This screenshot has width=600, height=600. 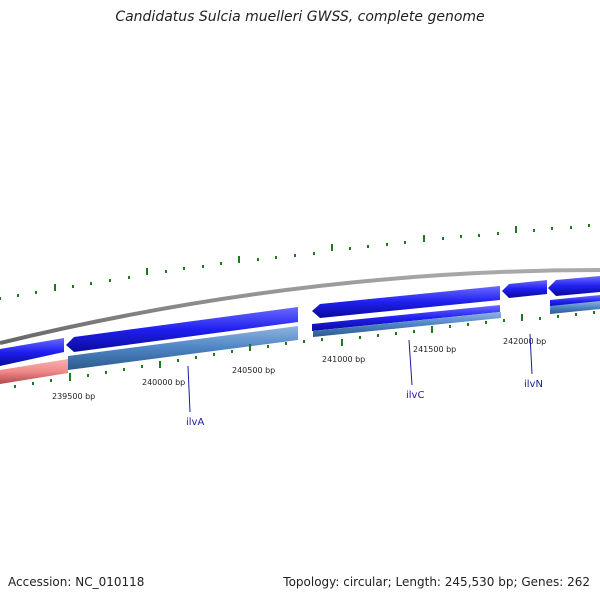 I want to click on gene-label-ilvn: ilvN, so click(x=533, y=384).